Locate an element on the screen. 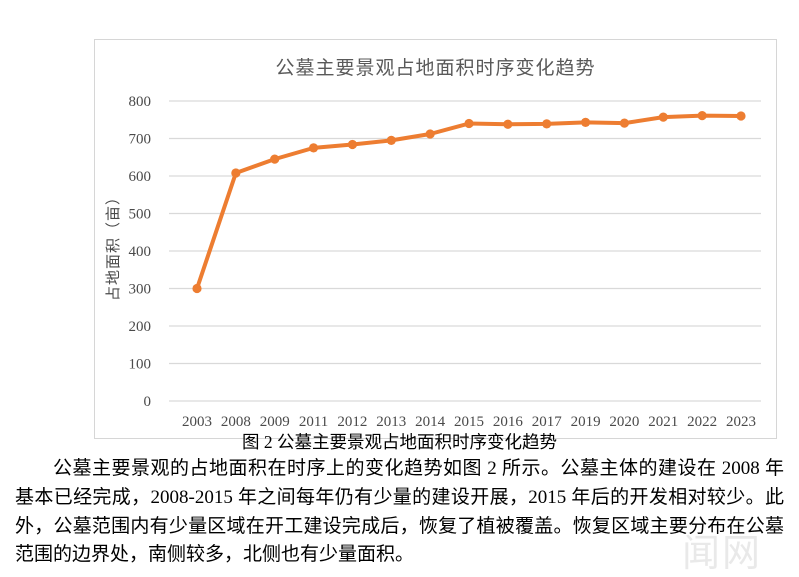  x-tick-label: 2021 is located at coordinates (663, 422).